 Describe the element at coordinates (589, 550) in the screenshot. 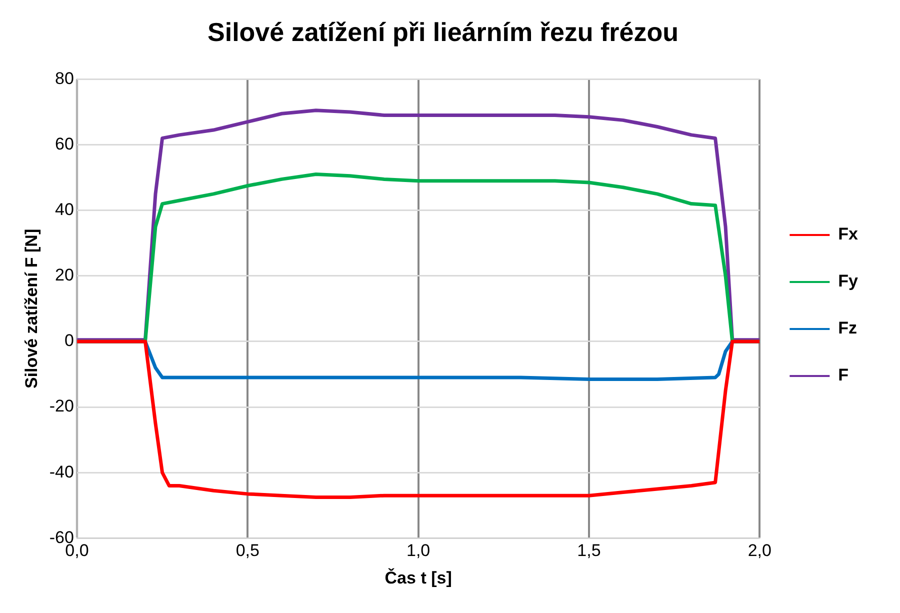

I see `x-tick-label: 1,5` at that location.